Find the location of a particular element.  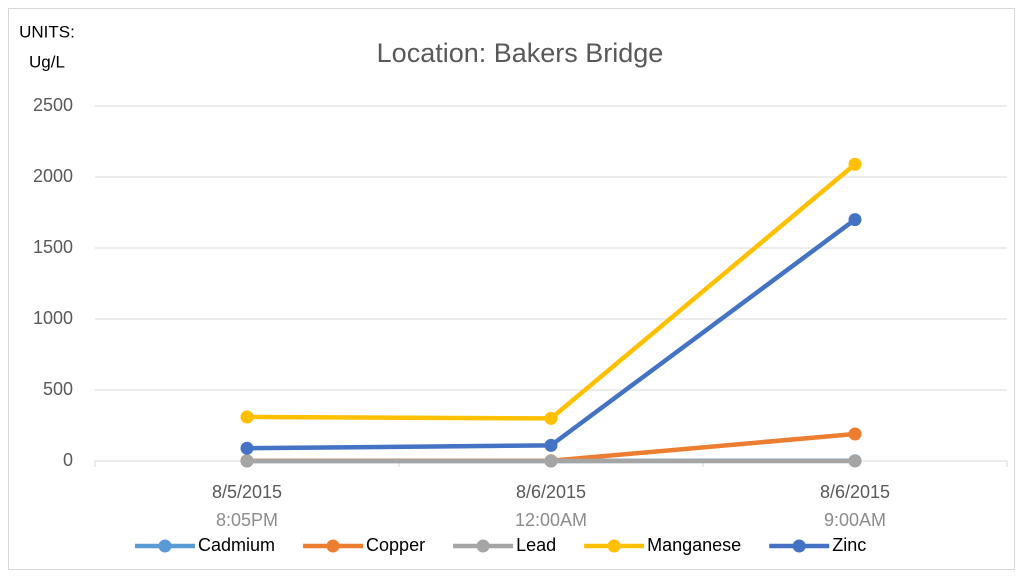

chart-title: Location: Bakers Bridge is located at coordinates (520, 53).